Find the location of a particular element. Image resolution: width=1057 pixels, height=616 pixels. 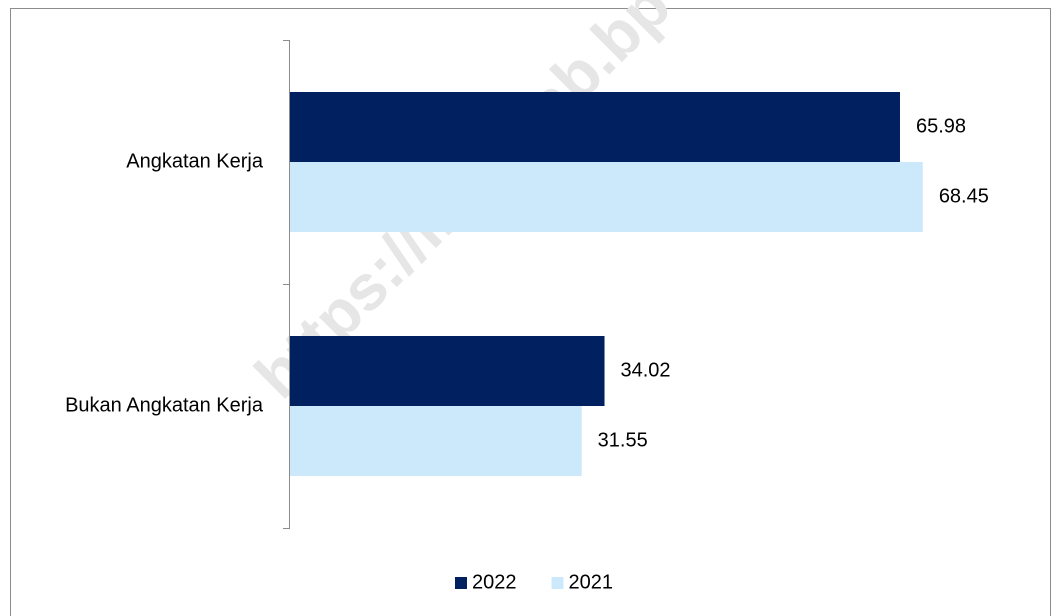

data-label: 31.55 is located at coordinates (623, 440).